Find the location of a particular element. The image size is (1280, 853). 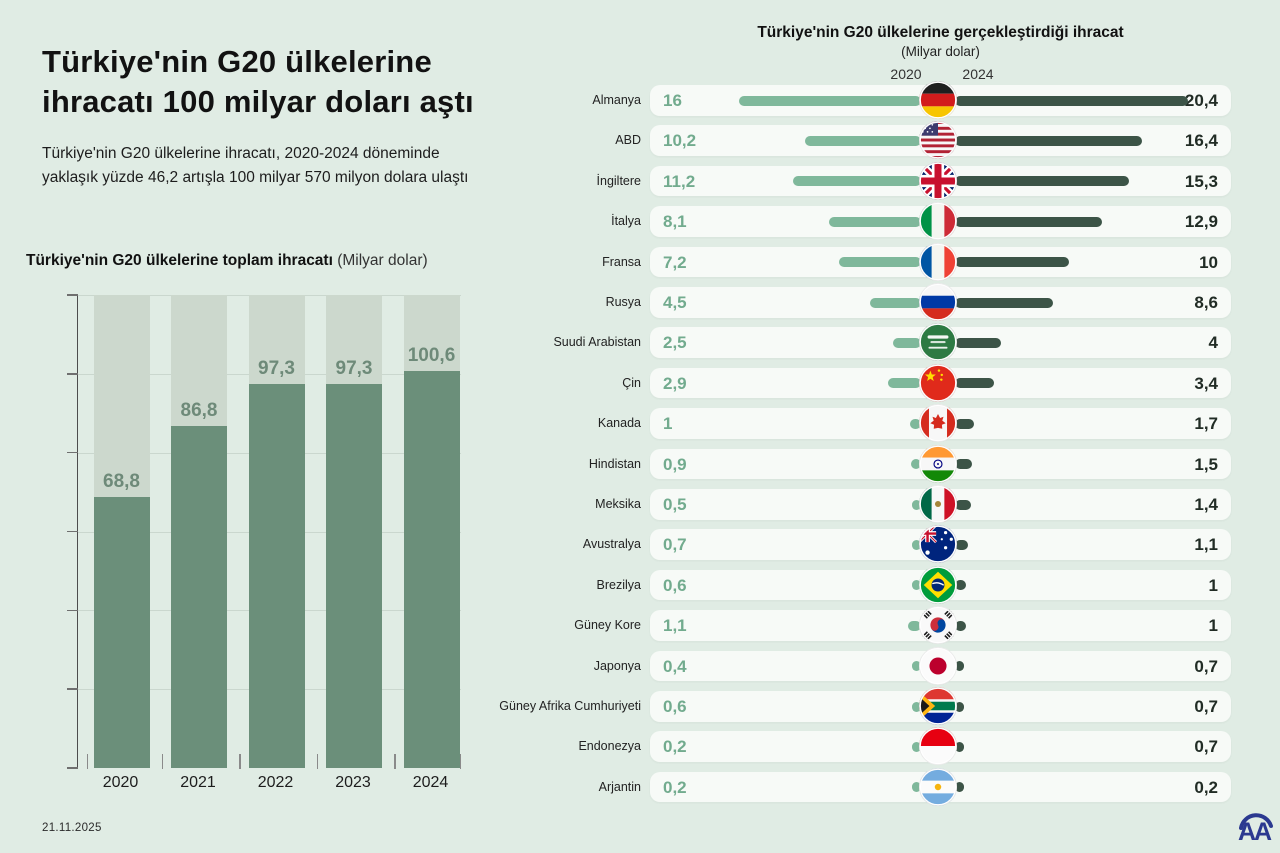

country-label: Endonezya is located at coordinates (609, 746).